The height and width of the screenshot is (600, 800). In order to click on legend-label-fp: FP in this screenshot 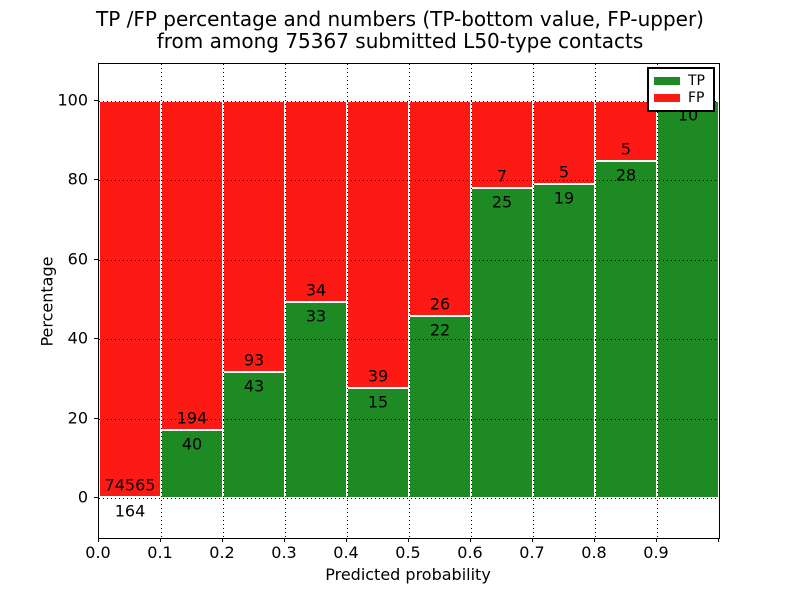, I will do `click(696, 98)`.